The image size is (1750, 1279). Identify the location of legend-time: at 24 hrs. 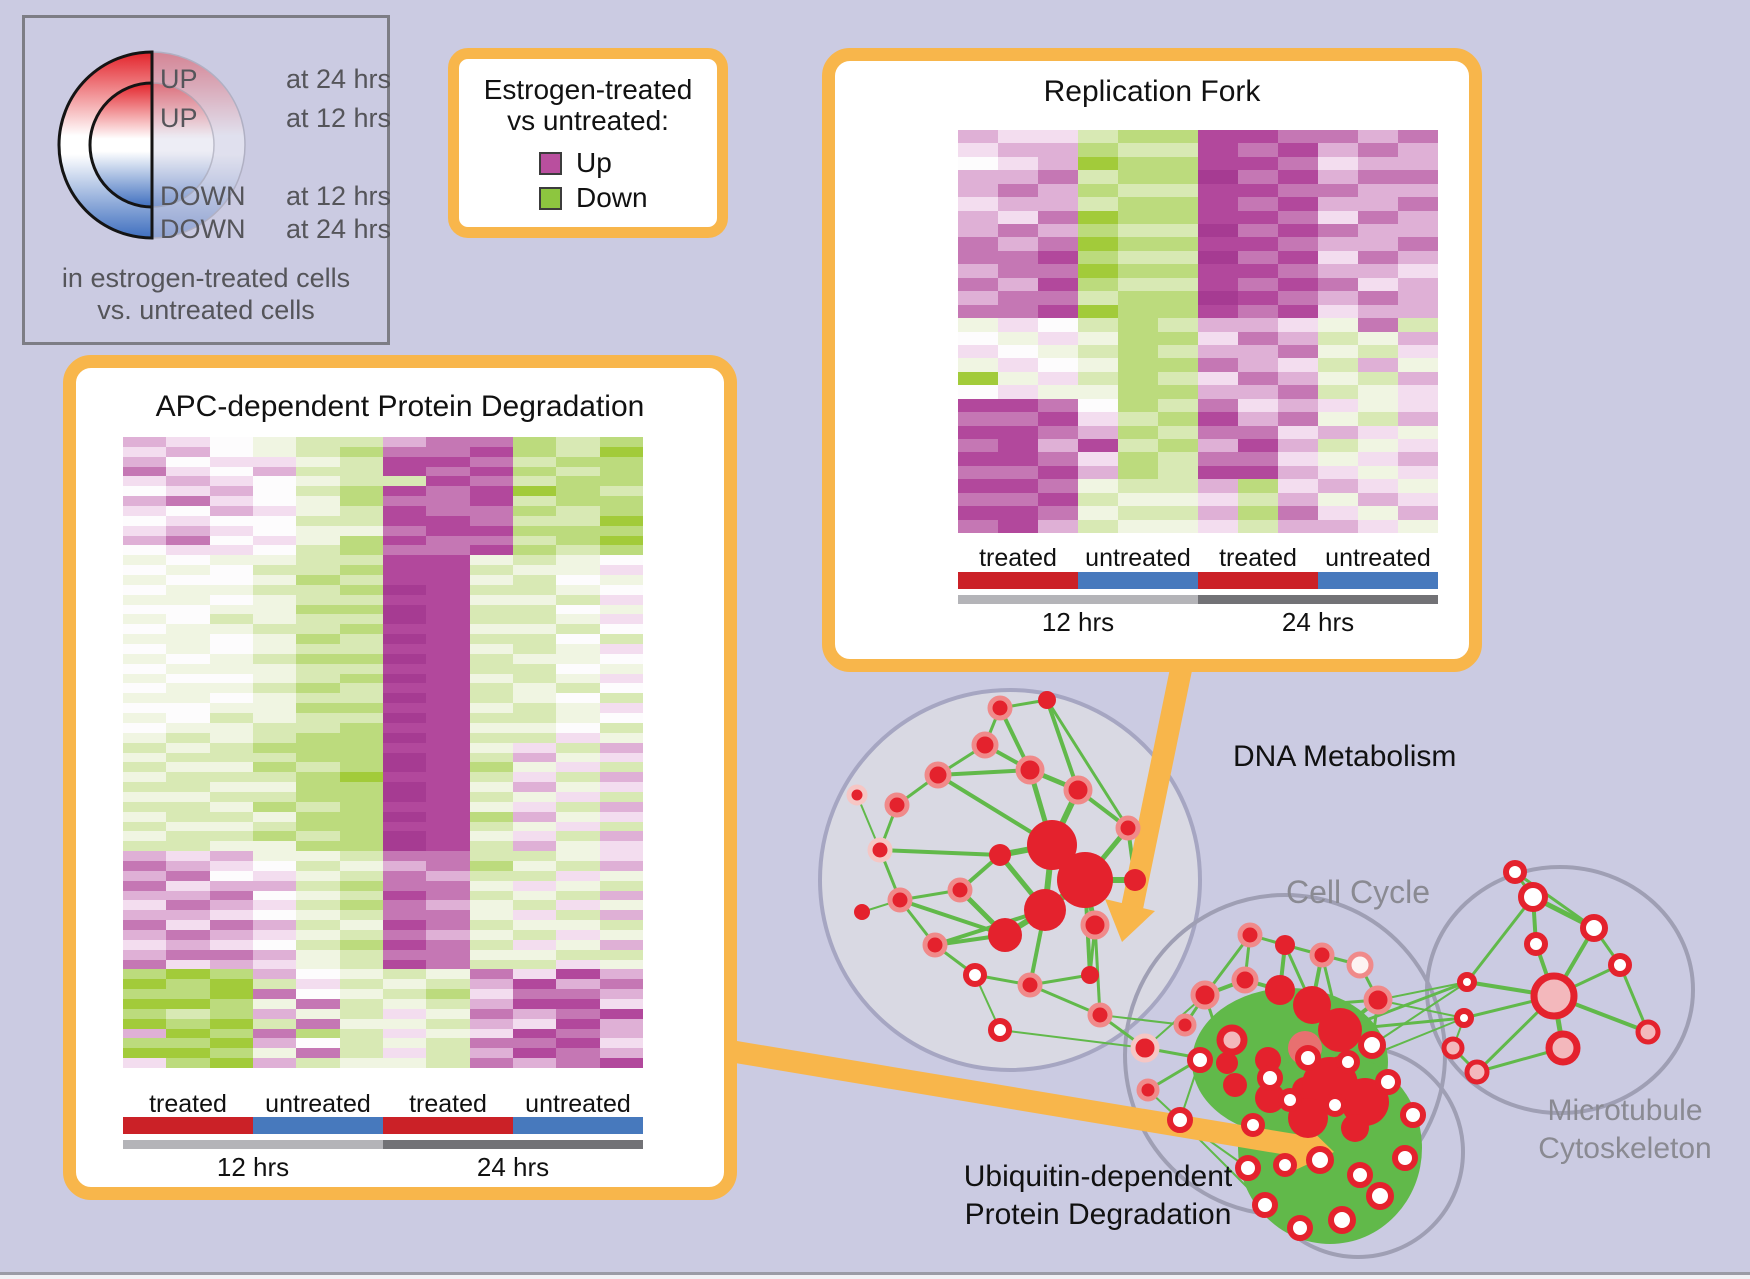
(338, 79).